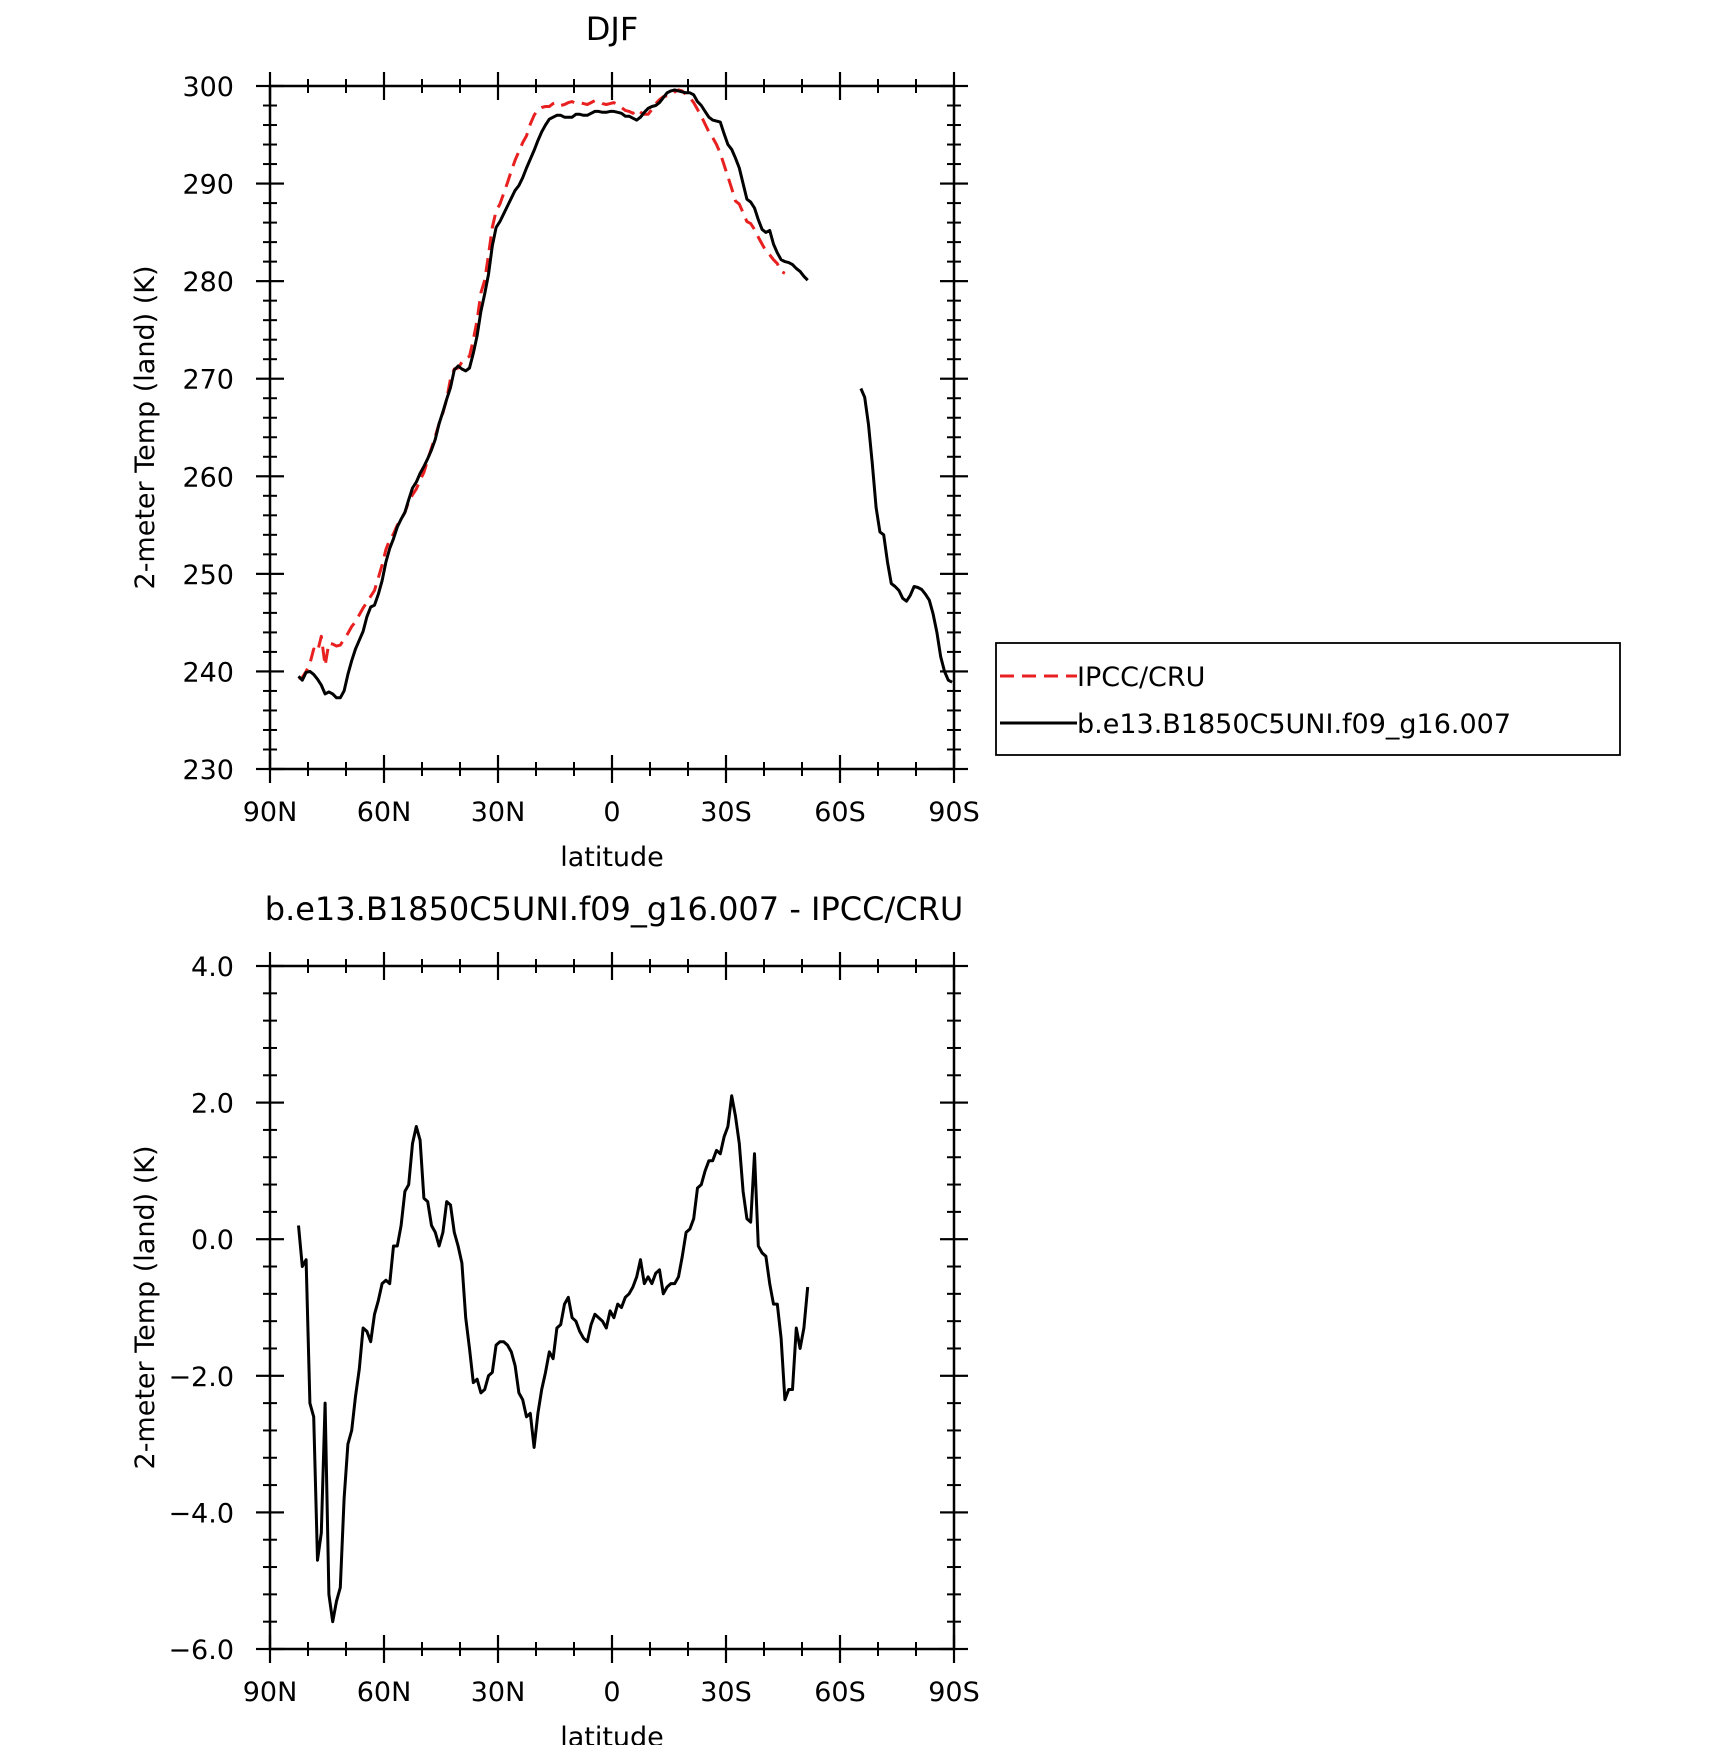  Describe the element at coordinates (212, 1104) in the screenshot. I see `y-tick-label: 2.0` at that location.